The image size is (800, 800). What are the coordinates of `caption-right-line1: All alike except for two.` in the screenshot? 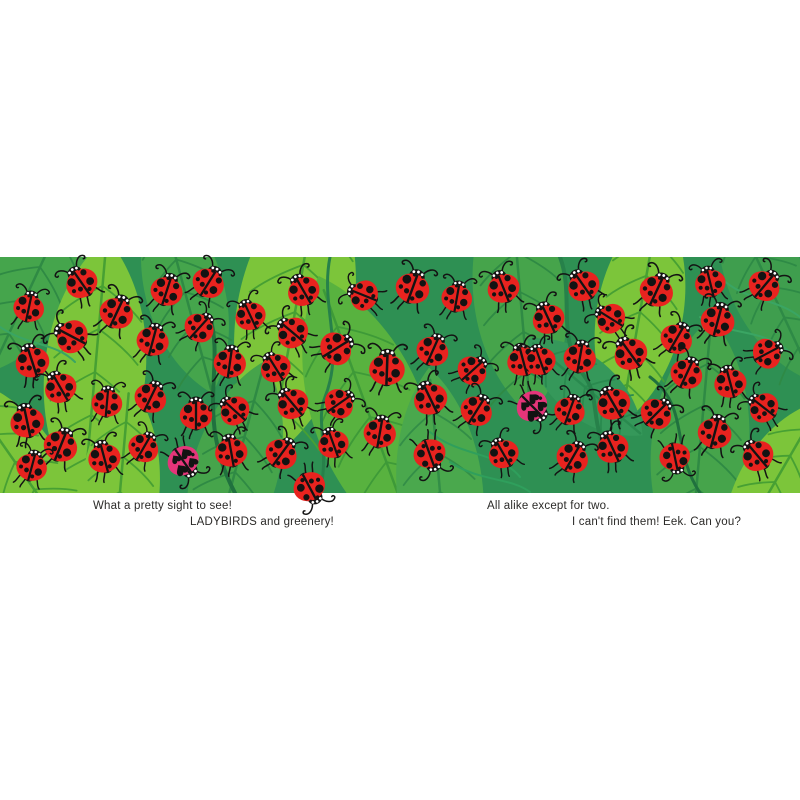 It's located at (548, 506).